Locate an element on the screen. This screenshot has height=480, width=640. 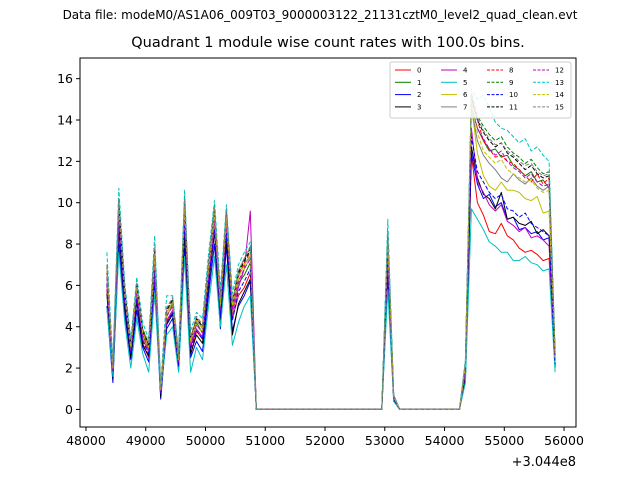
legend-label-1: 1 is located at coordinates (419, 83).